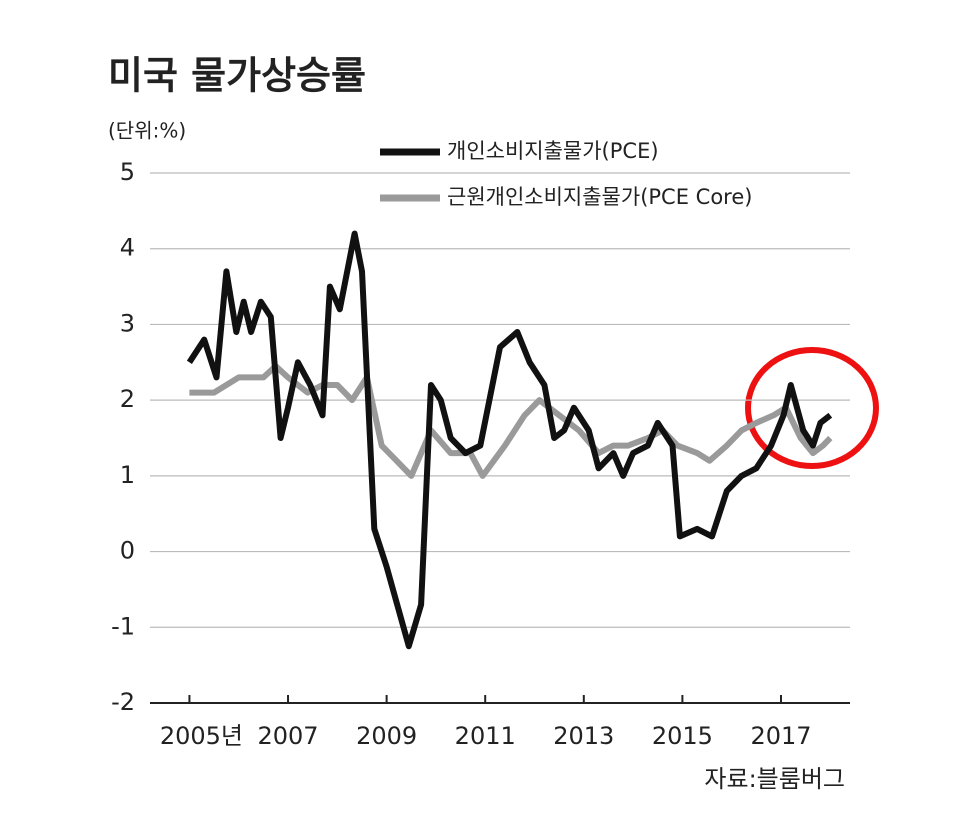 This screenshot has height=831, width=964. Describe the element at coordinates (682, 736) in the screenshot. I see `x-tick-label: 2015` at that location.